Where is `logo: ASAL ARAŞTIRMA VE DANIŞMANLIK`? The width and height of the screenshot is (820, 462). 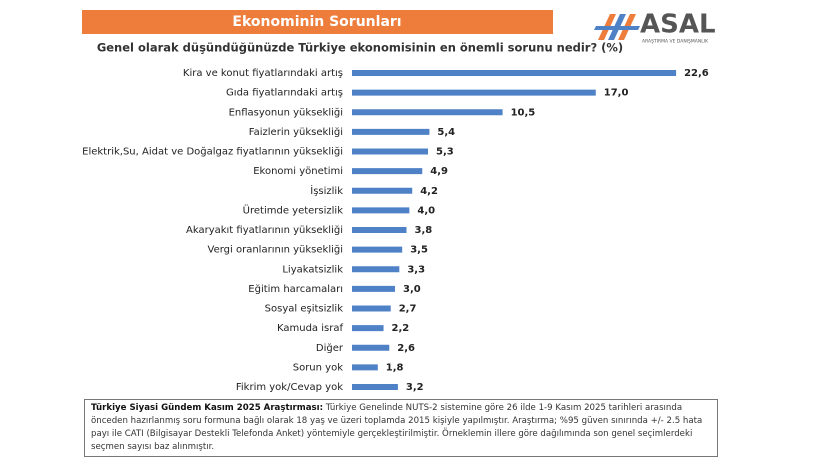
logo: ASAL ARAŞTIRMA VE DANIŞMANLIK is located at coordinates (655, 27).